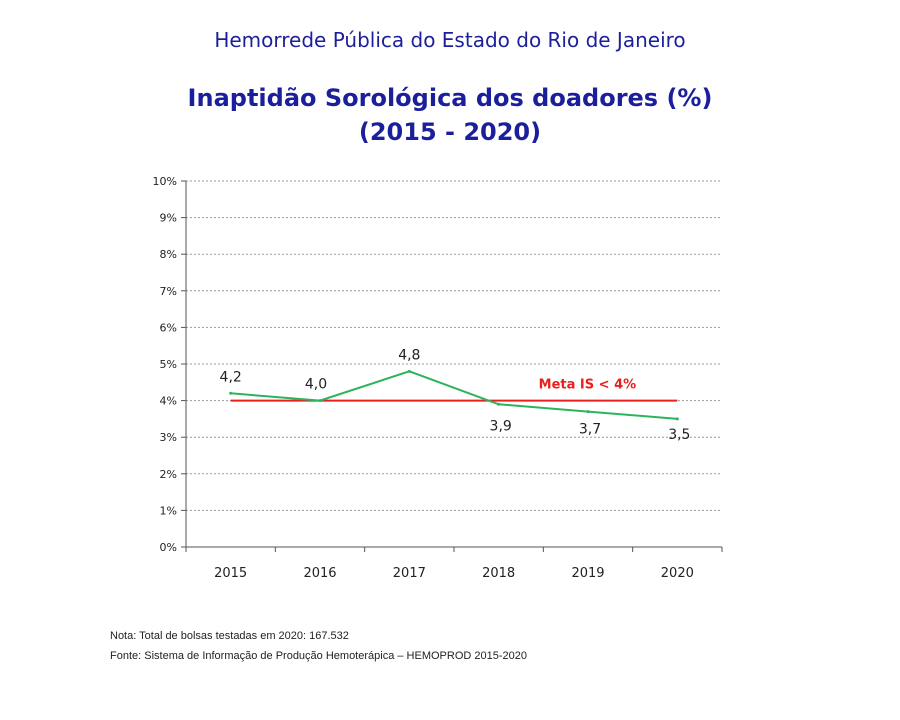 Image resolution: width=900 pixels, height=720 pixels. What do you see at coordinates (168, 510) in the screenshot?
I see `y-tick-label: 1%` at bounding box center [168, 510].